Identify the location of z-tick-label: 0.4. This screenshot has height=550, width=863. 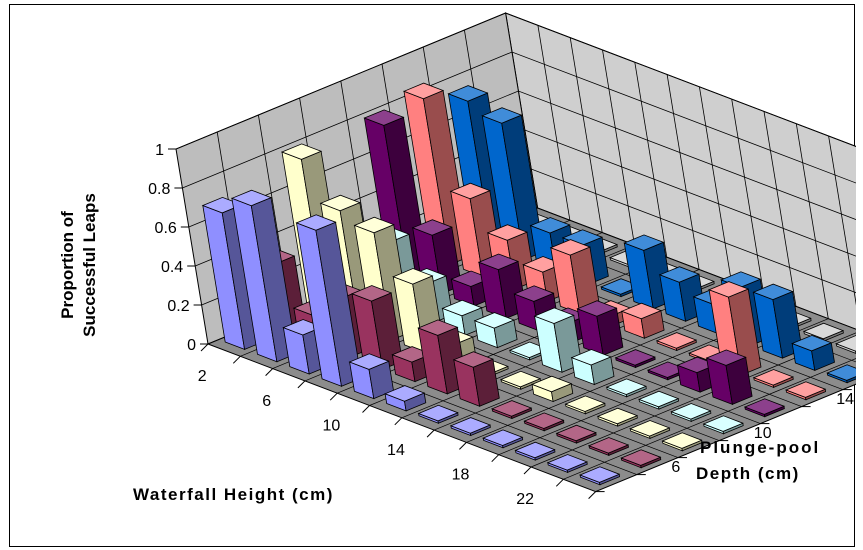
(172, 267).